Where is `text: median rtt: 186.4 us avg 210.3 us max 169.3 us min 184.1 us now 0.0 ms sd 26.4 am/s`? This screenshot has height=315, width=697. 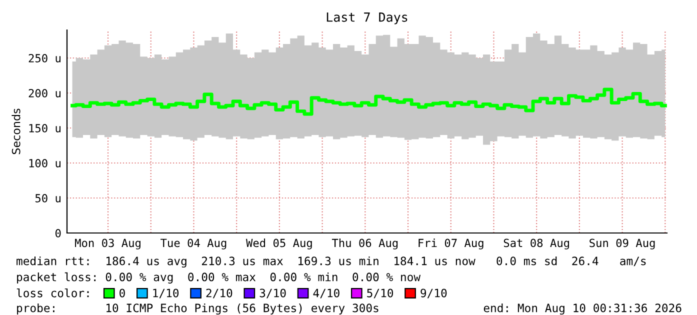 text: median rtt: 186.4 us avg 210.3 us max 169.3 us min 184.1 us now 0.0 ms sd 26.4 am/s is located at coordinates (331, 262).